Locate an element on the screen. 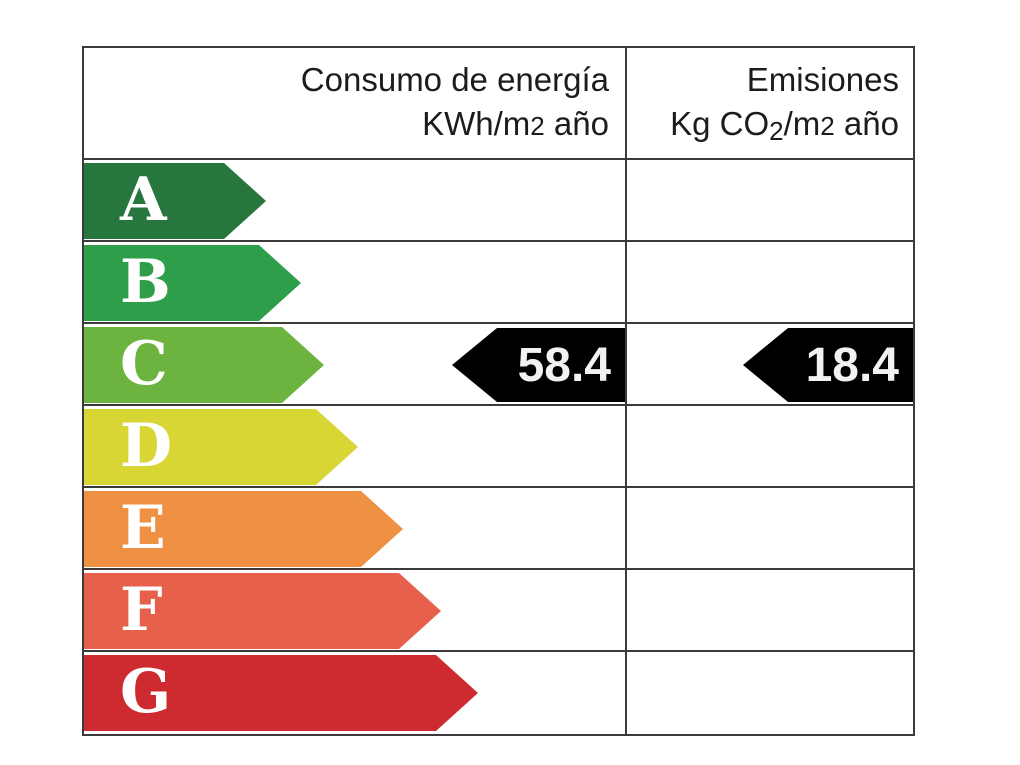  rating-letter-f: F is located at coordinates (141, 610).